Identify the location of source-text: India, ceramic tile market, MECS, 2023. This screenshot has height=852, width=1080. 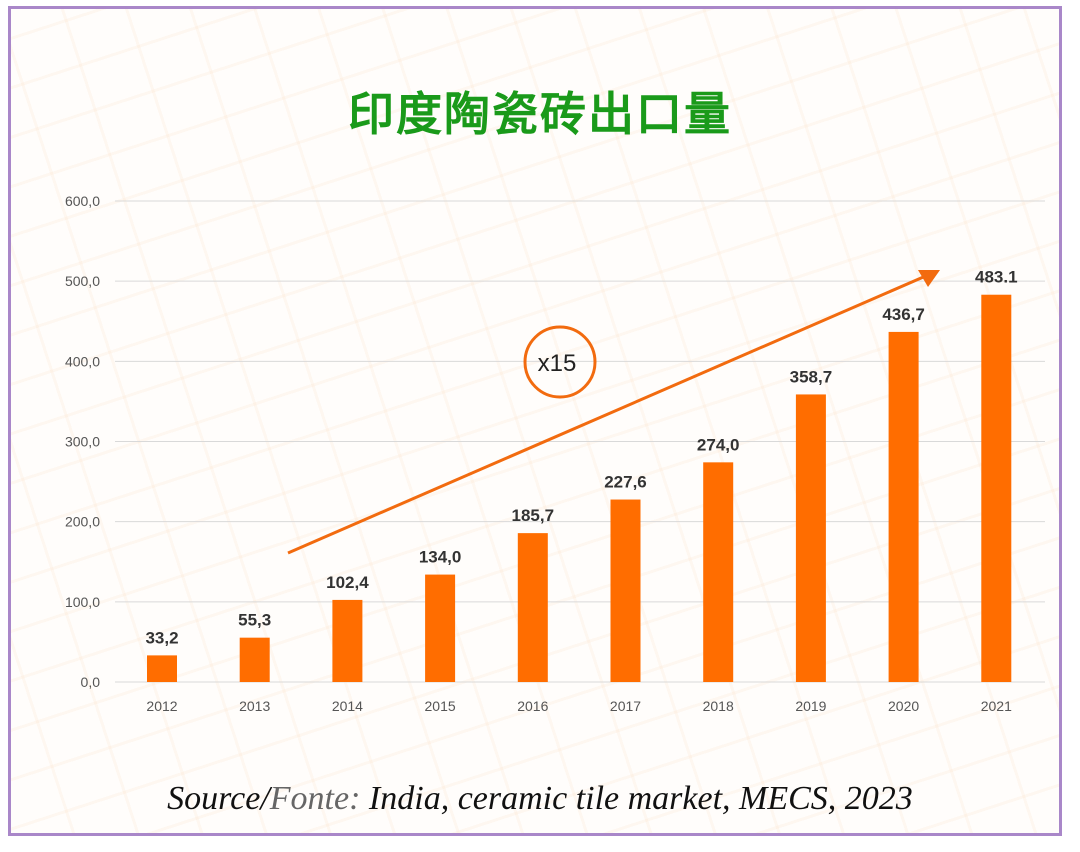
(636, 798).